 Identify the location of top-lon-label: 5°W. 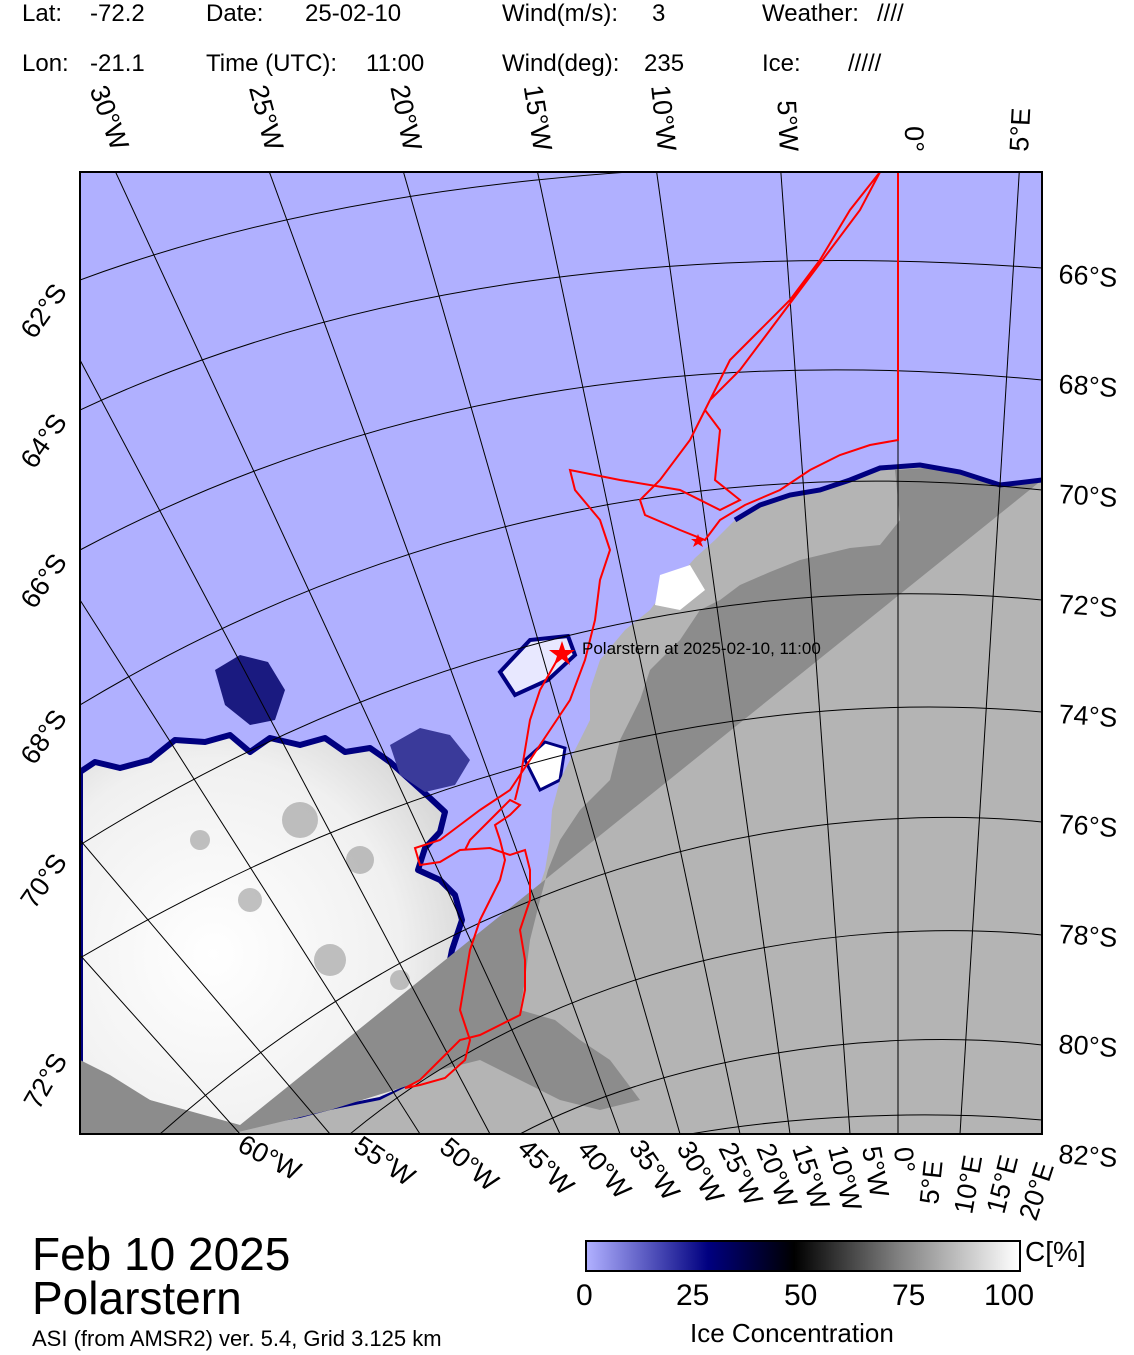
(787, 126).